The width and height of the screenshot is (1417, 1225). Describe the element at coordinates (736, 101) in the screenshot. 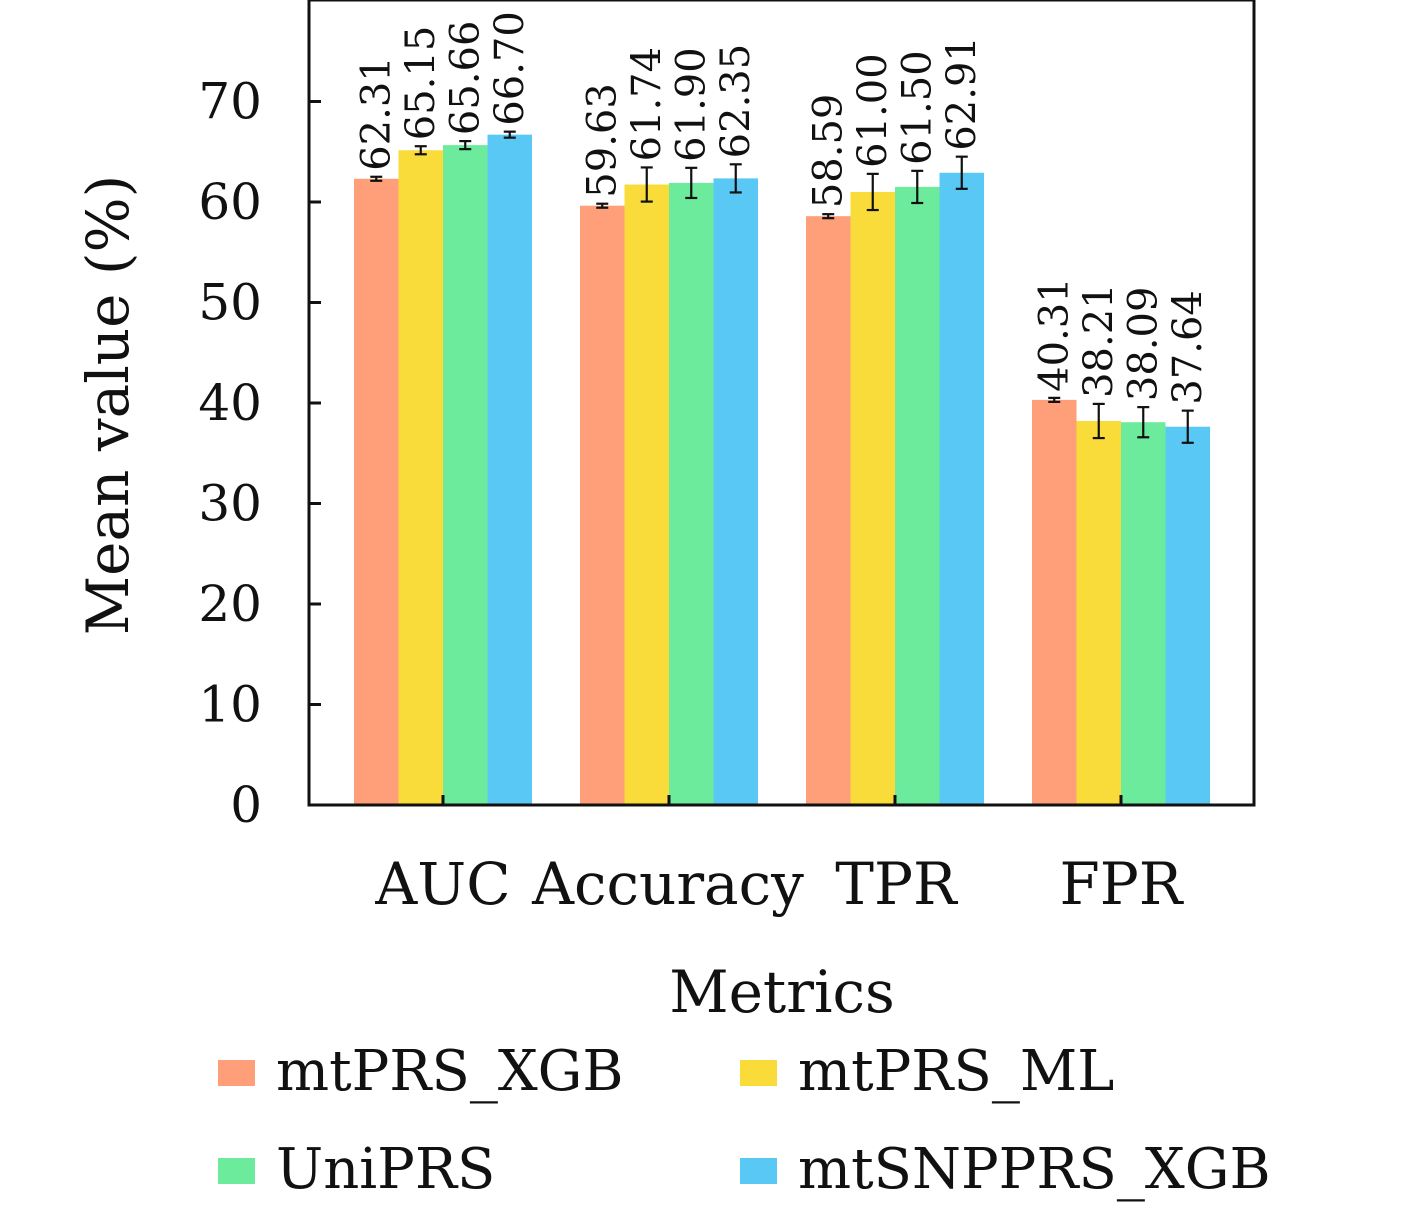

I see `data-label: 62.35` at that location.